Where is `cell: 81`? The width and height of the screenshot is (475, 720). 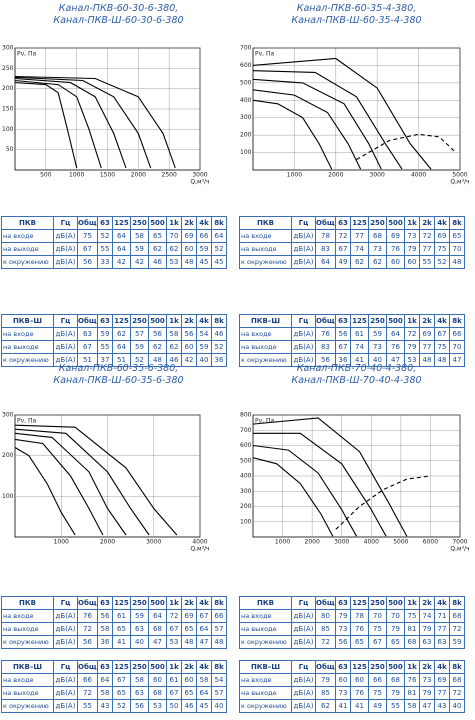
cell: 81 is located at coordinates (412, 629).